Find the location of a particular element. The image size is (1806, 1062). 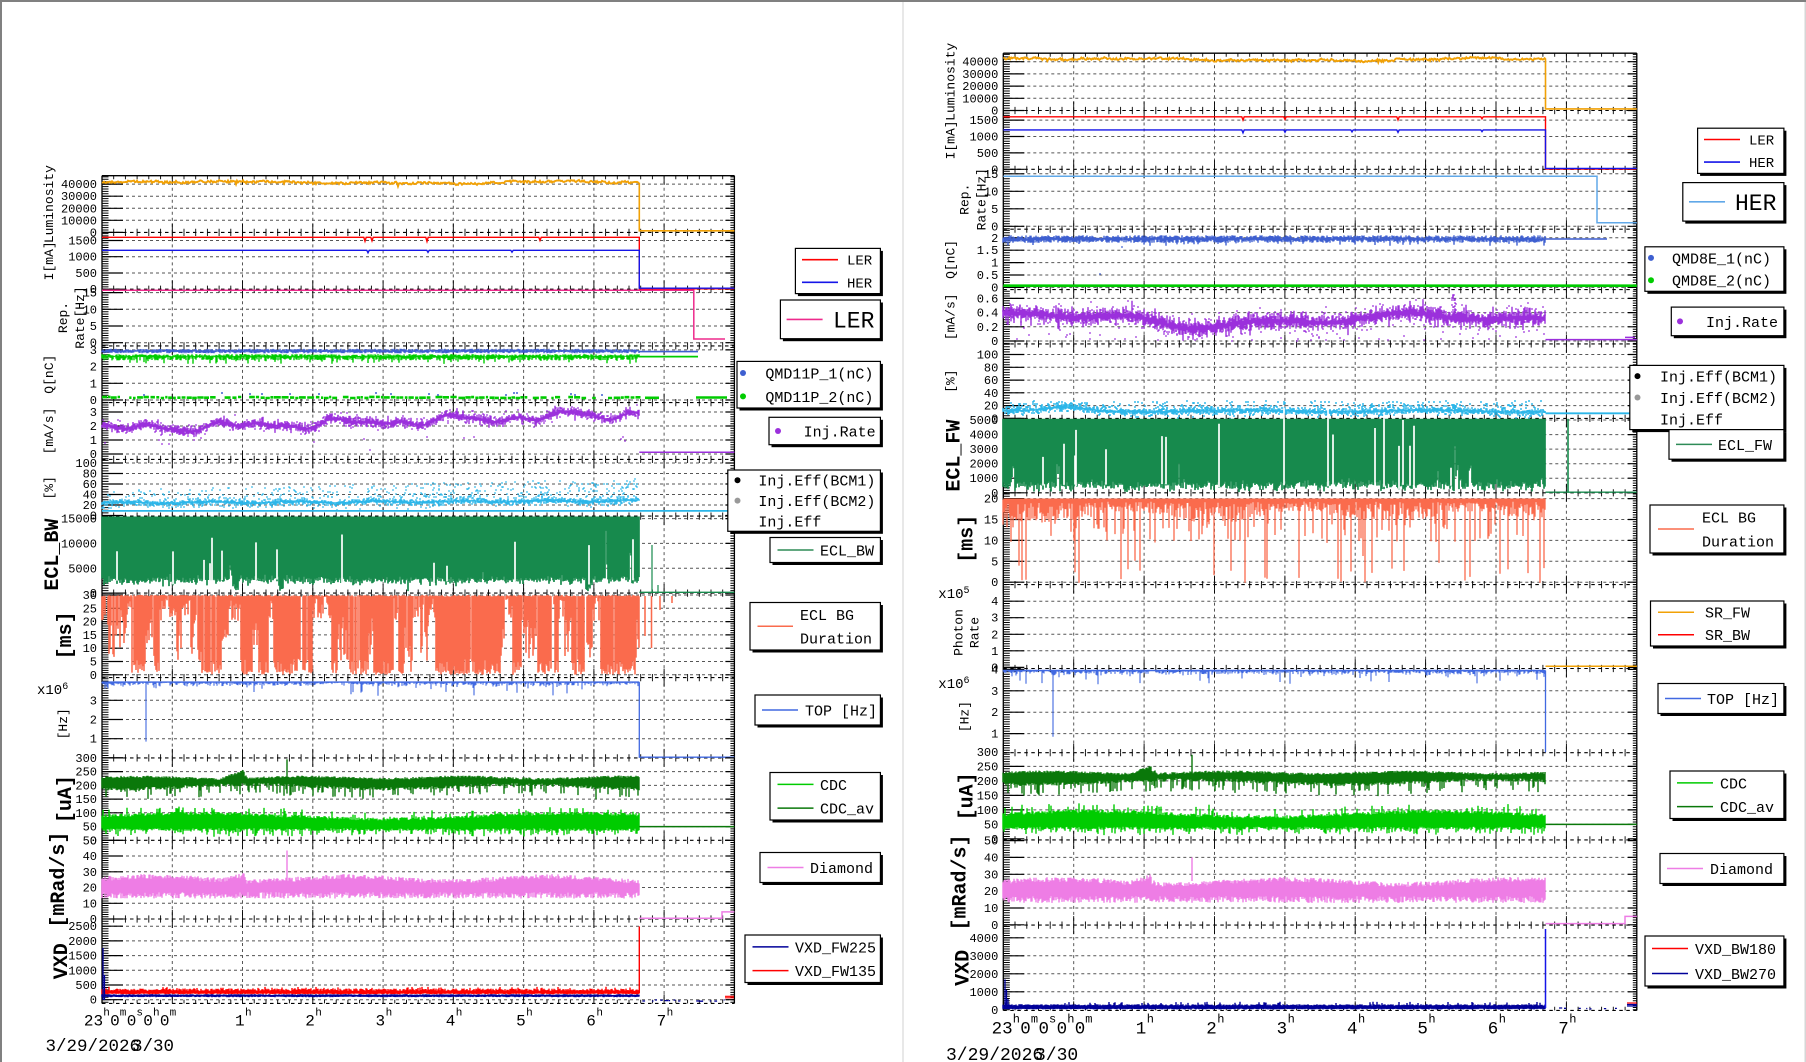

svg-text: 3000 is located at coordinates (983, 450).